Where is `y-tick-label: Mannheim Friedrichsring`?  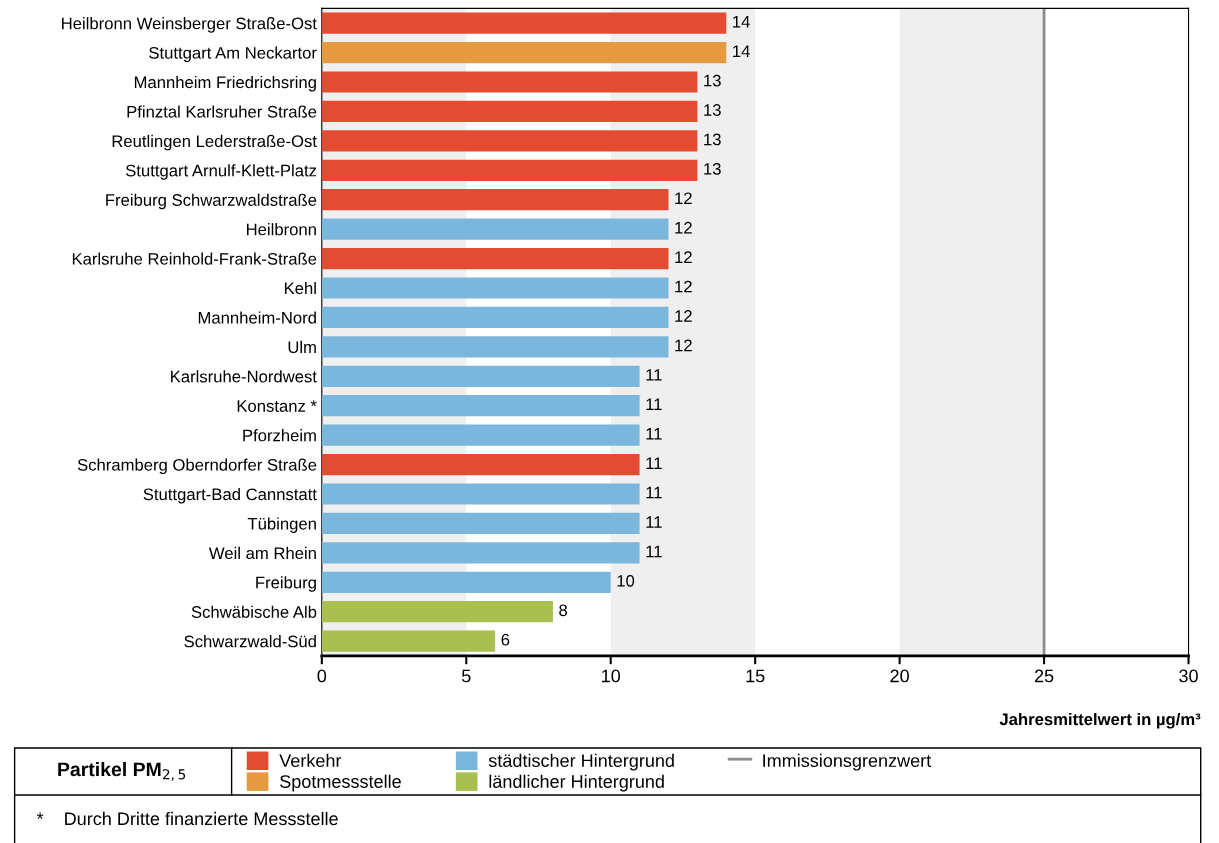
y-tick-label: Mannheim Friedrichsring is located at coordinates (225, 83).